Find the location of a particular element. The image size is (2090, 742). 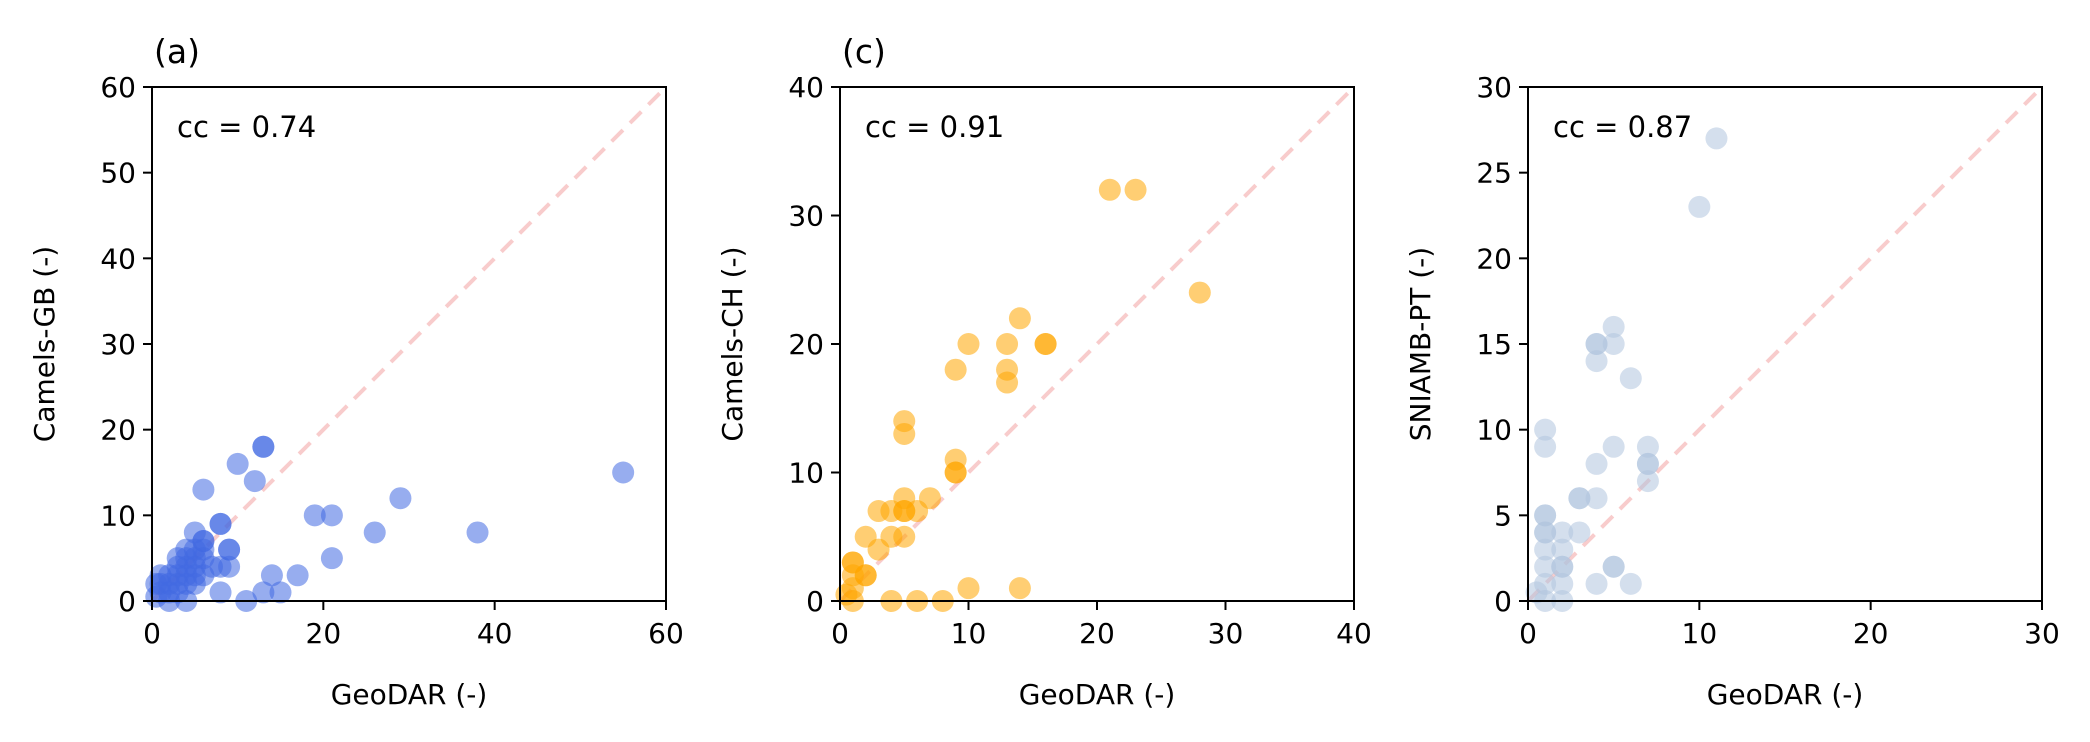

y-tick-label: 25 is located at coordinates (1494, 173).